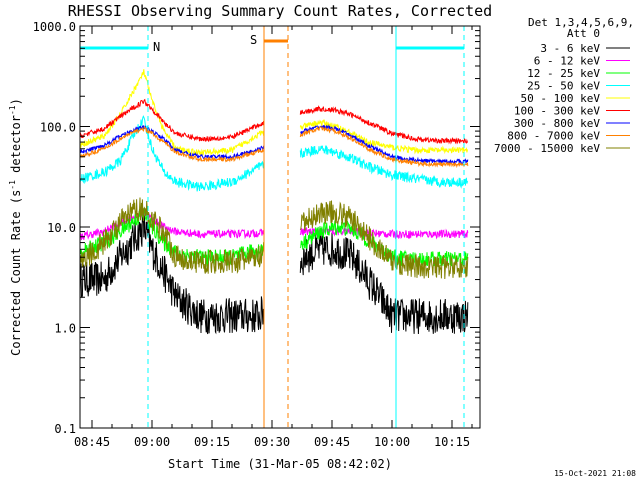 The height and width of the screenshot is (480, 640). What do you see at coordinates (65, 329) in the screenshot?
I see `y-tick-label: 1.0` at bounding box center [65, 329].